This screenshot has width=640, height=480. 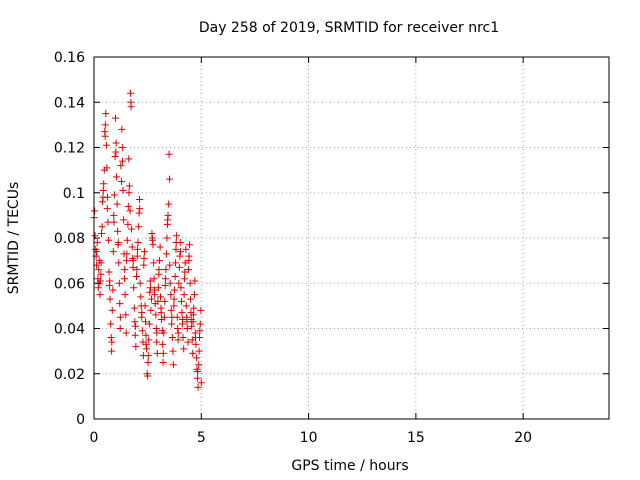 What do you see at coordinates (201, 438) in the screenshot?
I see `x-tick-label: 5` at bounding box center [201, 438].